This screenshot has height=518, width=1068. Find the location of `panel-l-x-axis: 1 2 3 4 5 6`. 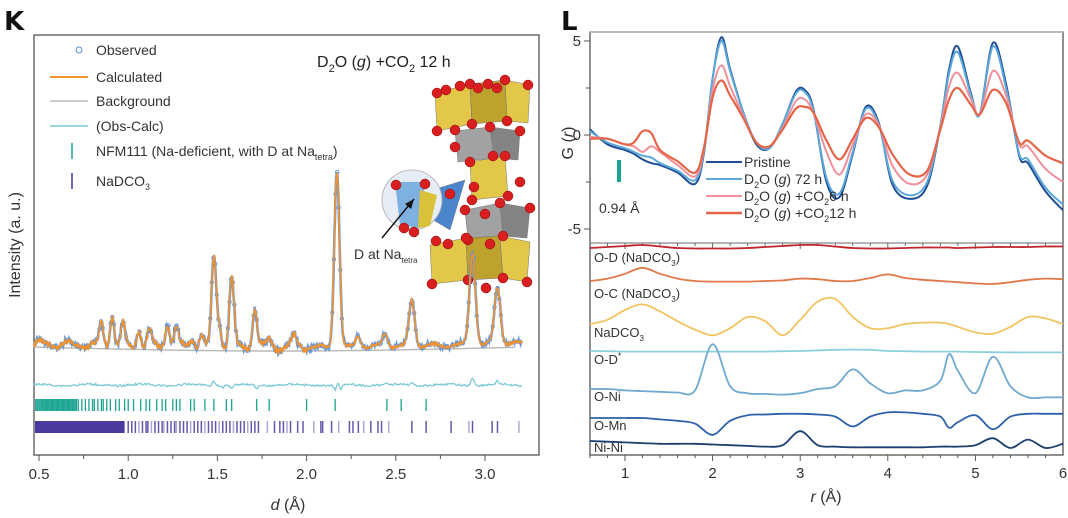

panel-l-x-axis: 1 2 3 4 5 6 is located at coordinates (828, 468).